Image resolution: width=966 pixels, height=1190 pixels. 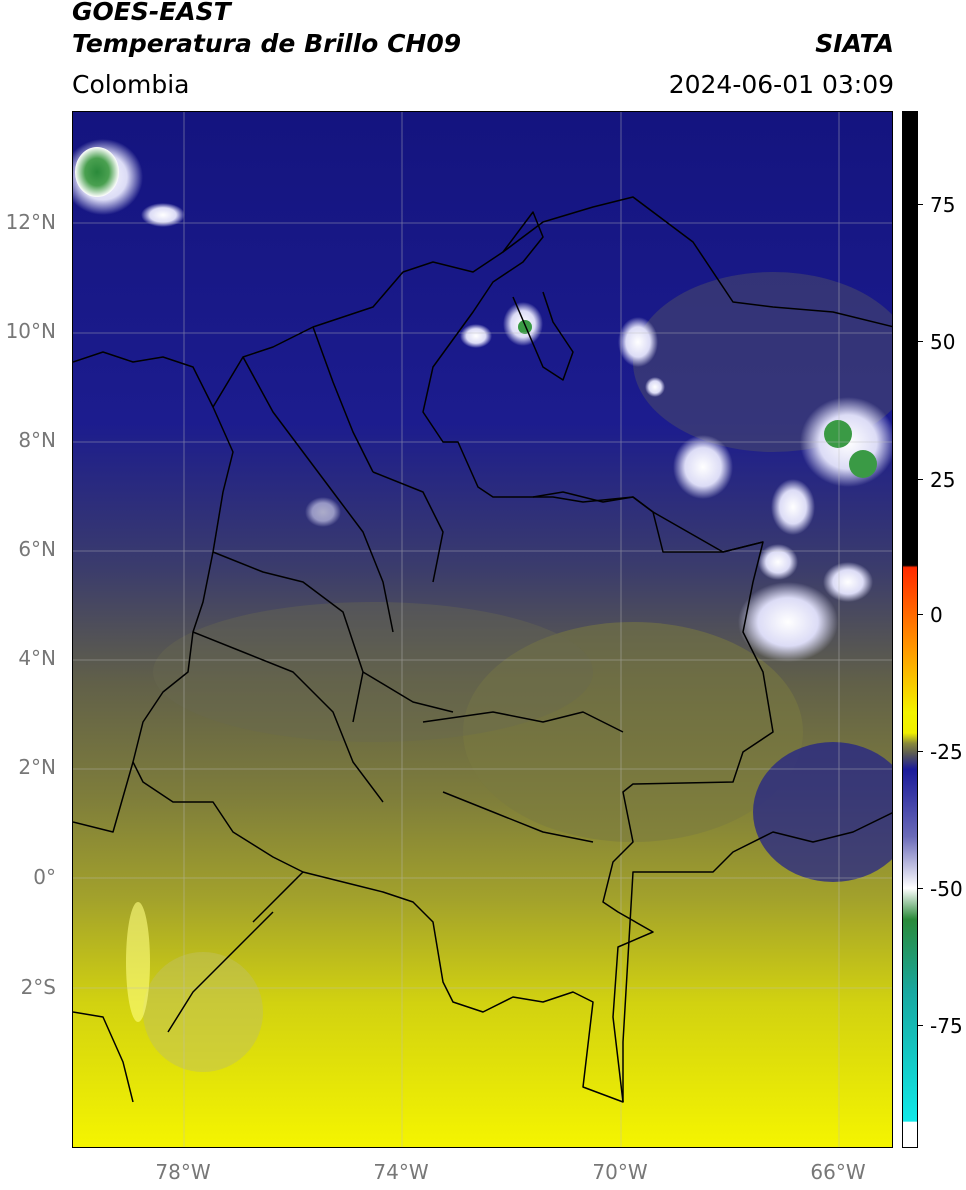 I want to click on lon-label: 78°W, so click(x=183, y=1172).